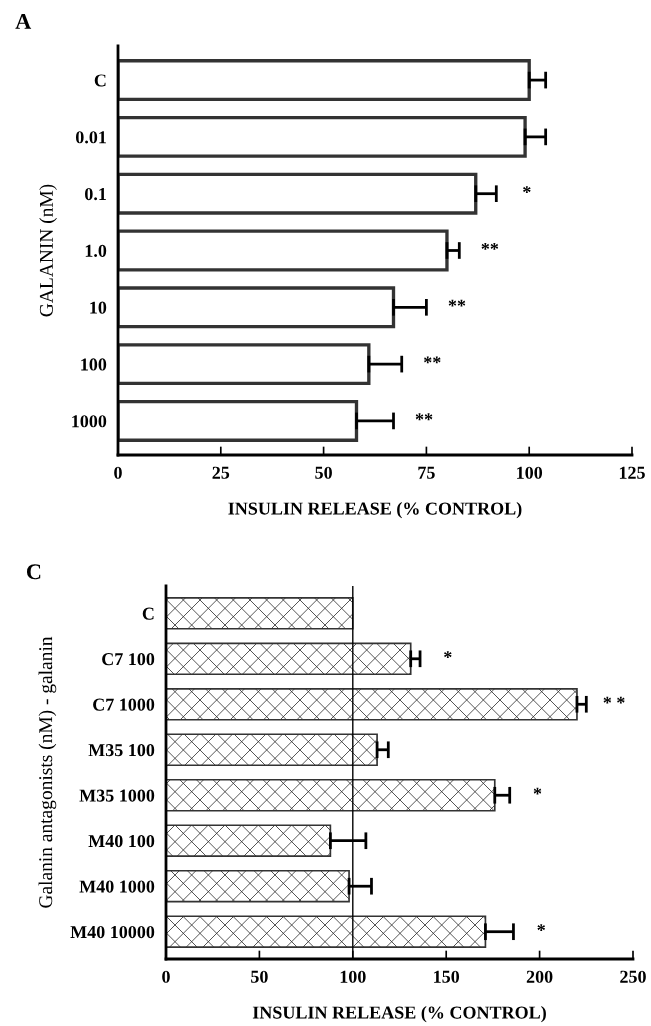  I want to click on x-tick-label: 125, so click(632, 472).